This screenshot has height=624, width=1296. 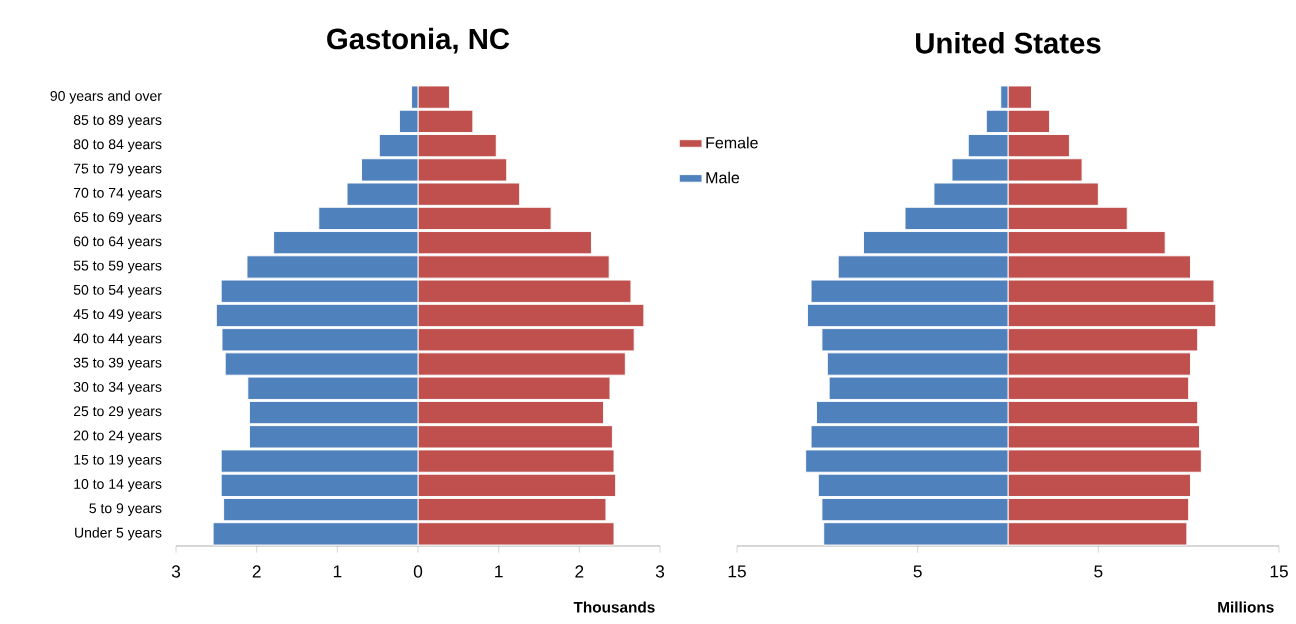 I want to click on y-tick-label: 40 to 44 years, so click(x=117, y=340).